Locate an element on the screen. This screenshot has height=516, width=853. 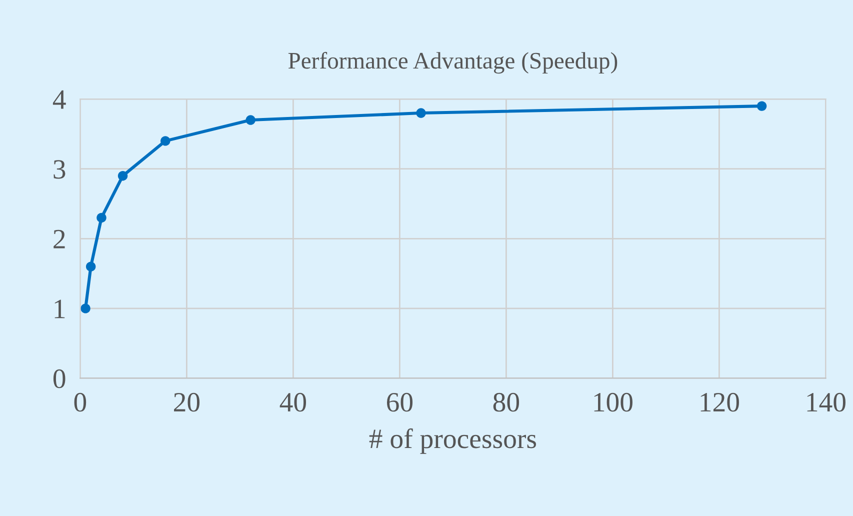
x-tick-label: 40 is located at coordinates (293, 402).